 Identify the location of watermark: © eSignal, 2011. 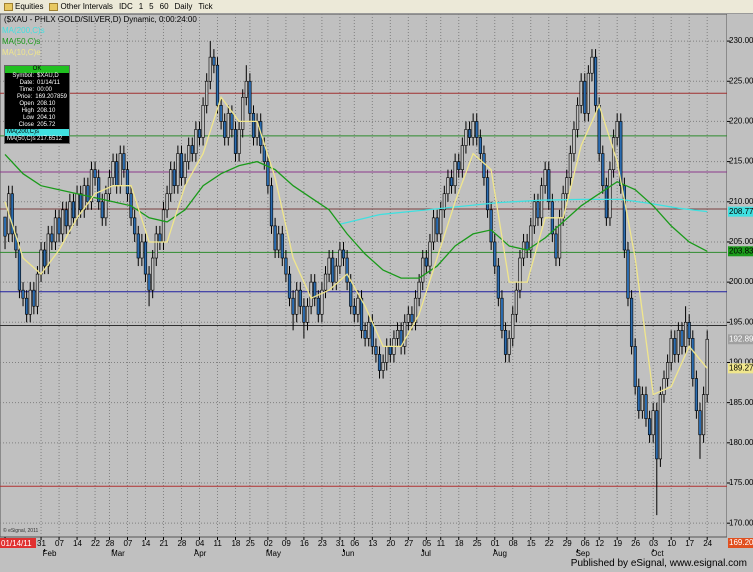
(21, 531).